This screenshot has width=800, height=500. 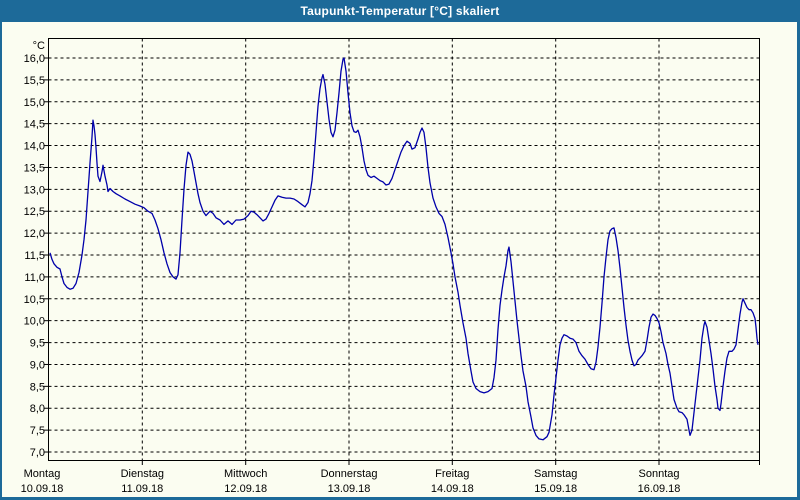 I want to click on y-axis-tick-label: 7,5, so click(x=37, y=431).